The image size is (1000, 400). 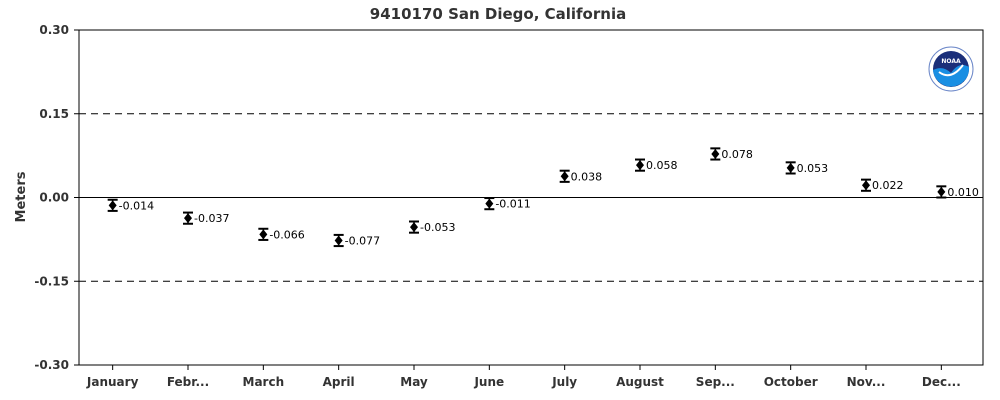 I want to click on y-axis-label: Meters, so click(x=21, y=196).